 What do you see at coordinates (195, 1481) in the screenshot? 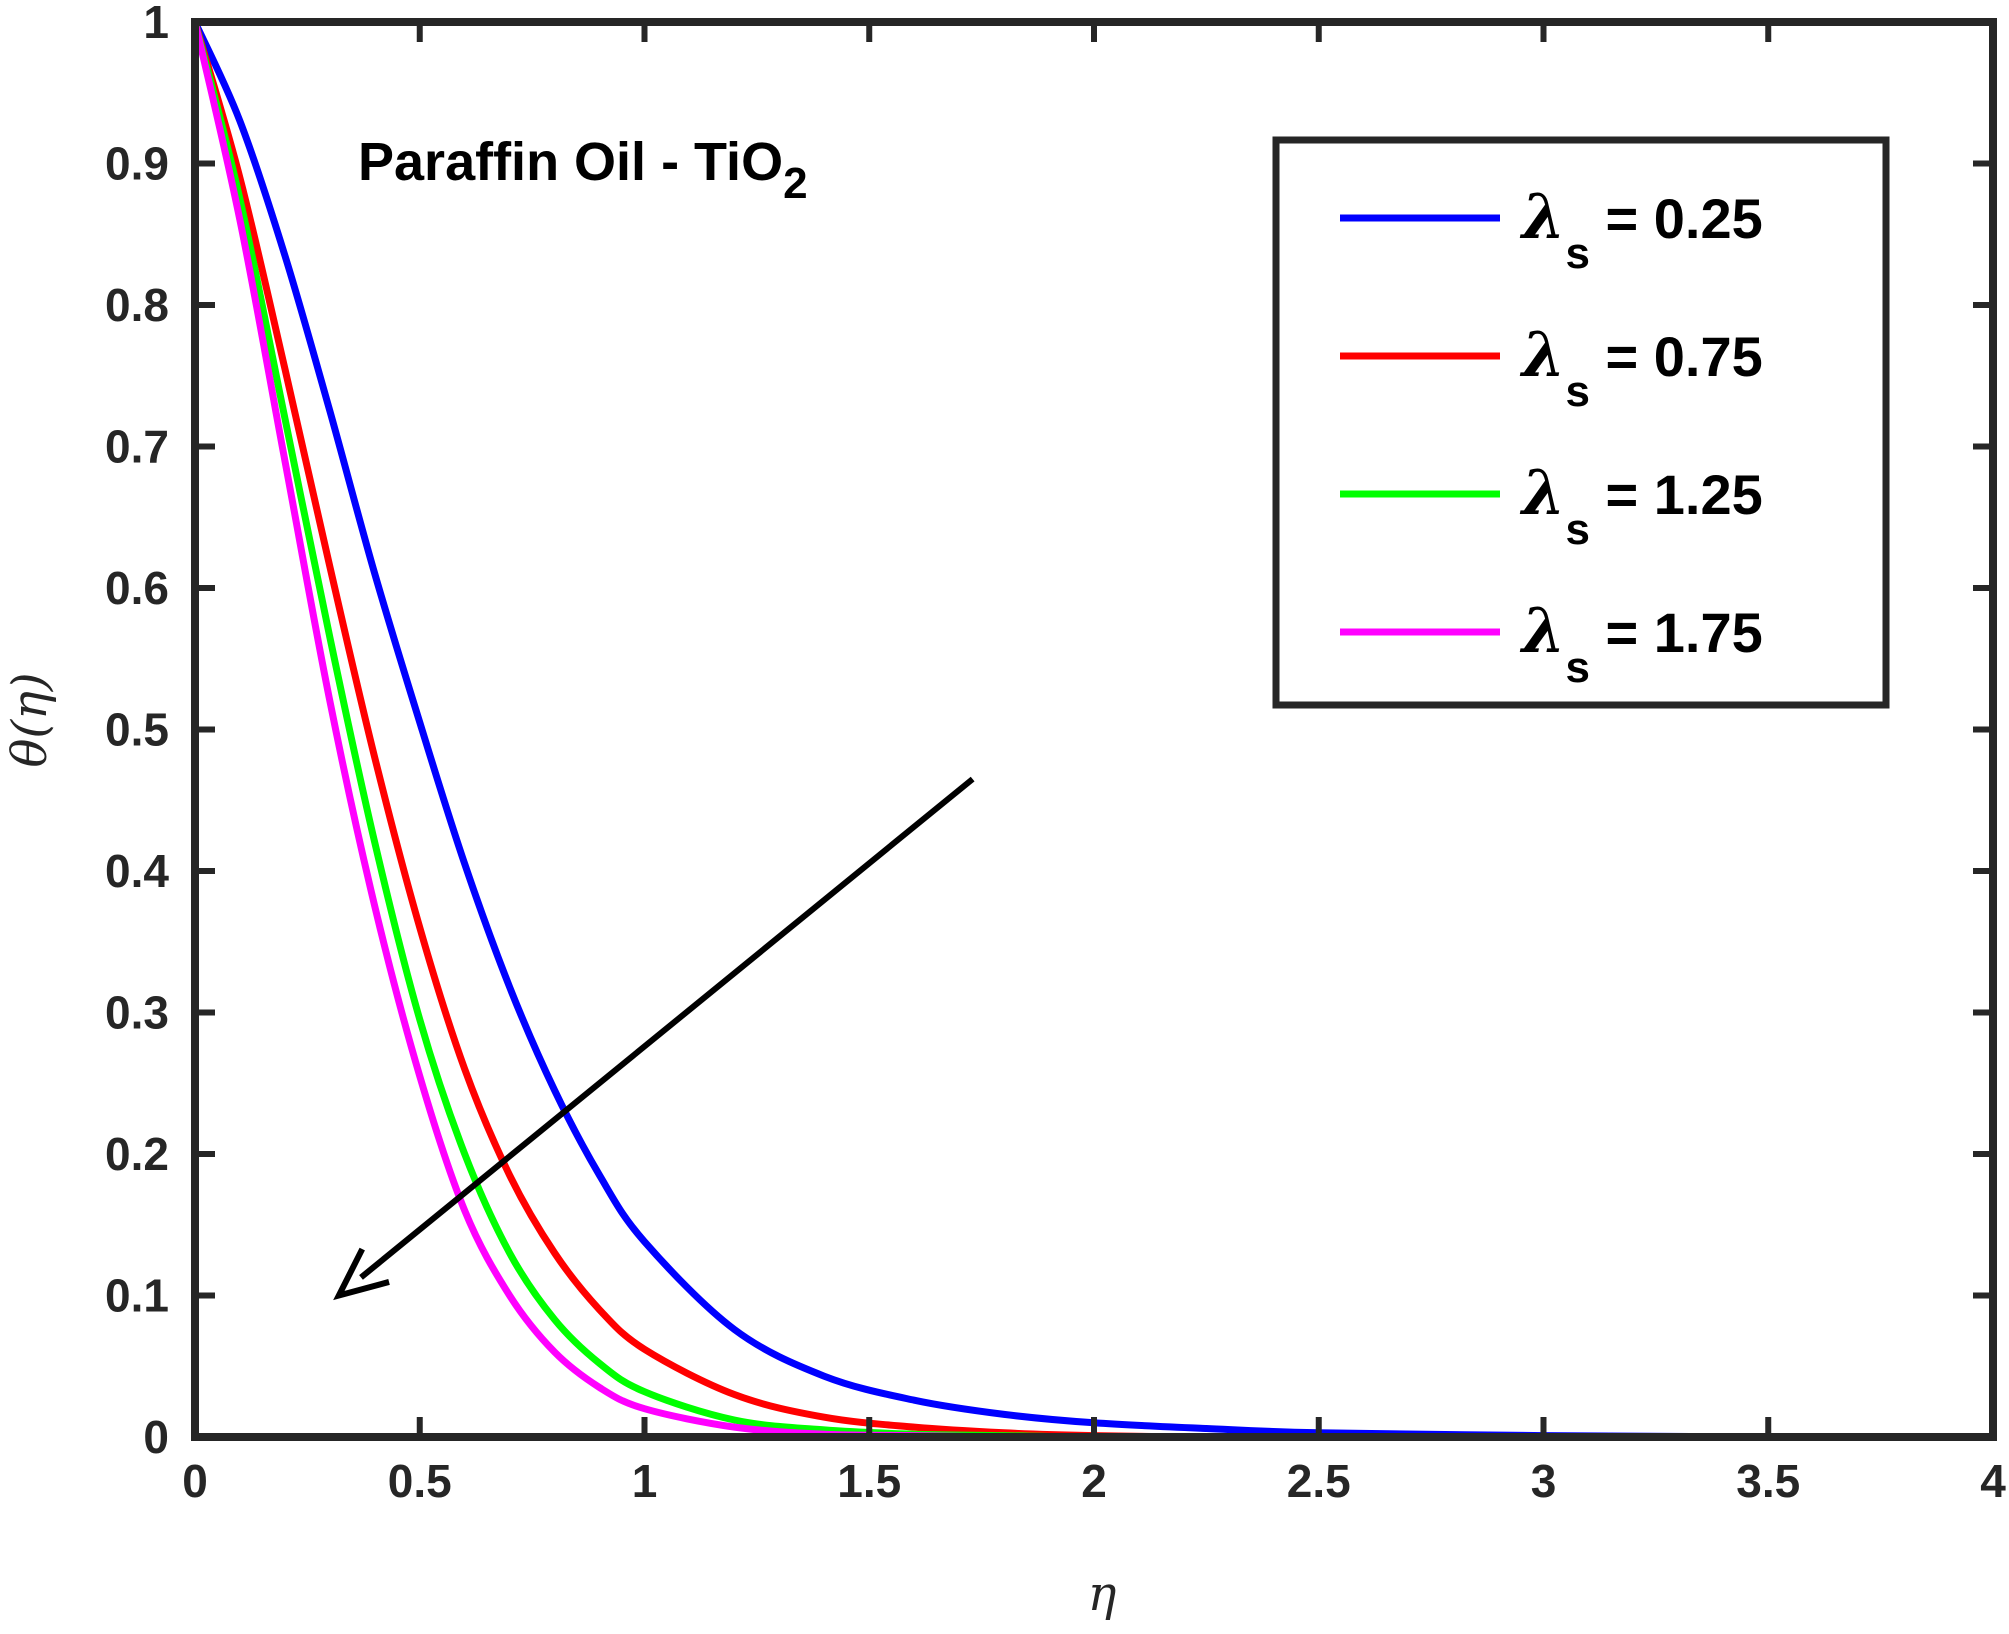
I see `x-tick-label: 0` at bounding box center [195, 1481].